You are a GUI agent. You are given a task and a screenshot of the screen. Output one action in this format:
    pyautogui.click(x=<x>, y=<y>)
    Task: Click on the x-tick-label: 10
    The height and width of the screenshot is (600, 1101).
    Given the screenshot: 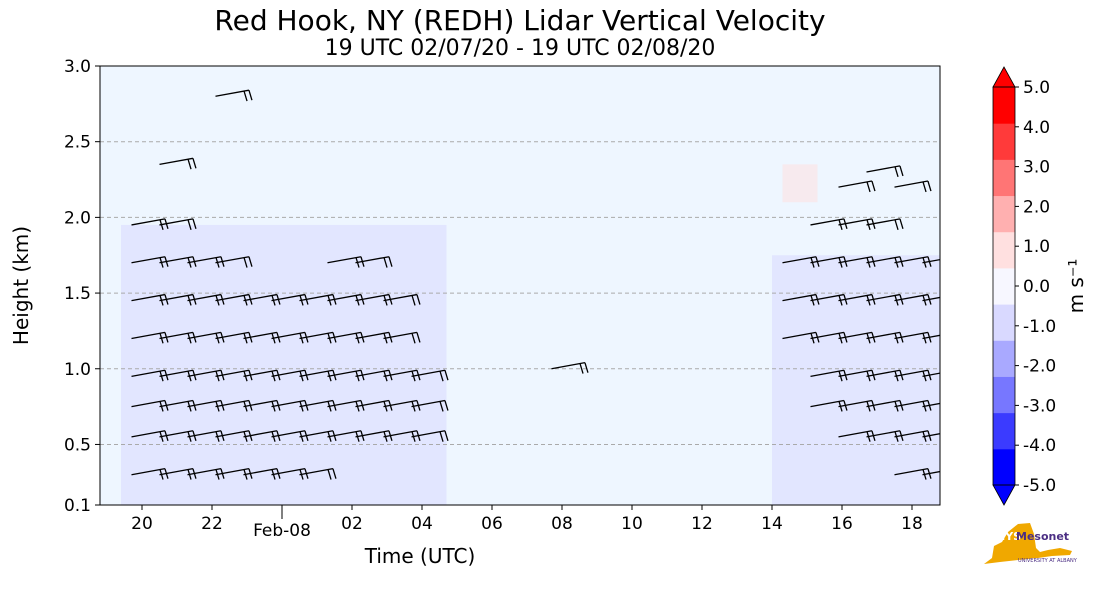 What is the action you would take?
    pyautogui.click(x=632, y=524)
    